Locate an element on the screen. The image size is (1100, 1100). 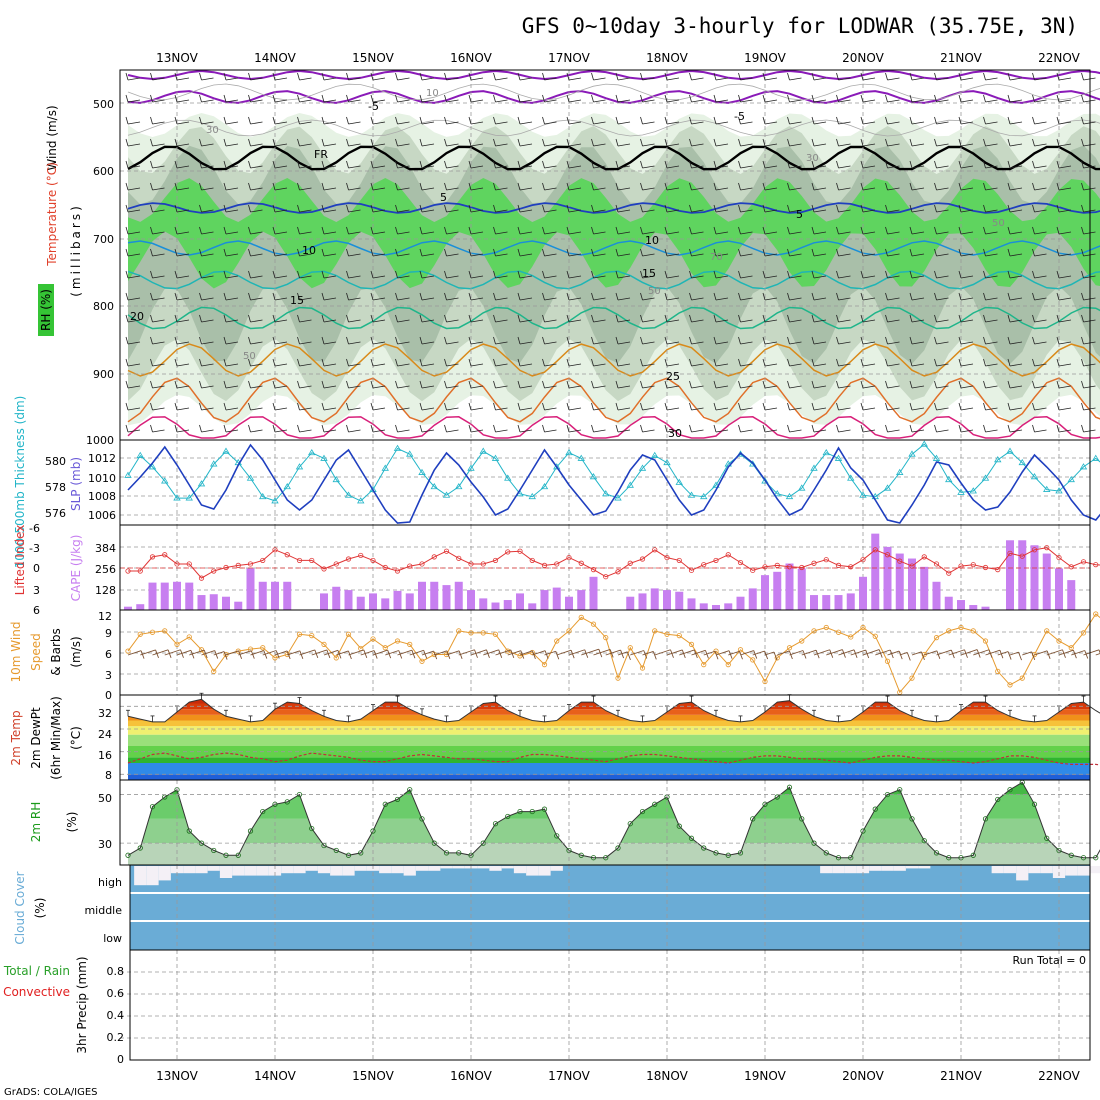
rh-contour-label: 30 is located at coordinates (212, 130).